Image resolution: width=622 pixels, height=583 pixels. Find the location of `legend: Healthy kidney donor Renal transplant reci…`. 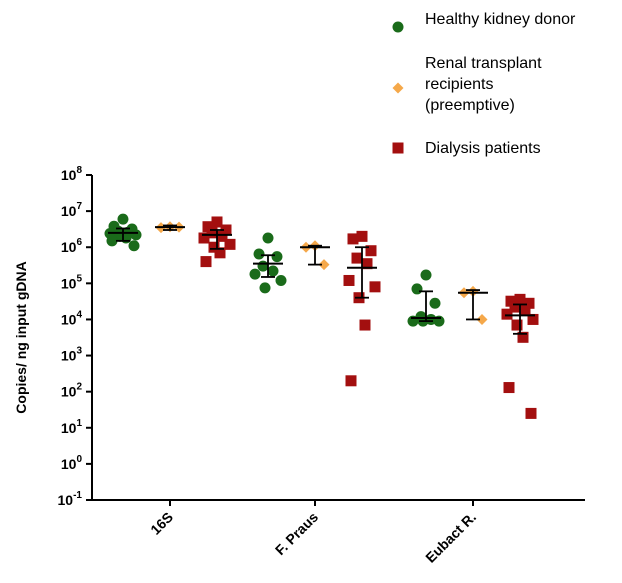

legend: Healthy kidney donor Renal transplant reci… is located at coordinates (484, 84).